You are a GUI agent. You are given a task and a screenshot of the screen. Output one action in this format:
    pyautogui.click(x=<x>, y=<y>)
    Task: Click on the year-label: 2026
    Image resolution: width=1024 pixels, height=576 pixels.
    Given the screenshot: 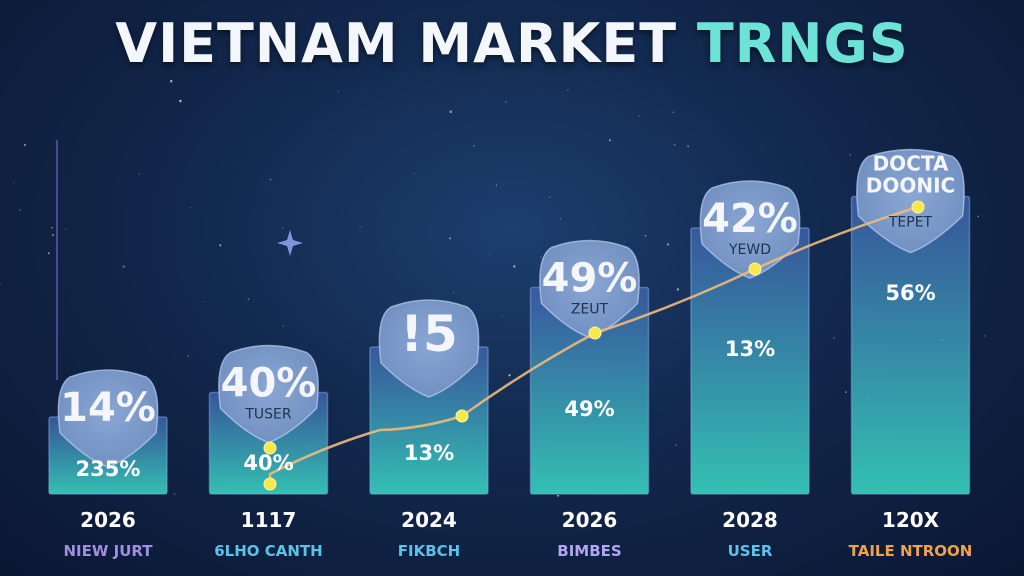 What is the action you would take?
    pyautogui.click(x=108, y=520)
    